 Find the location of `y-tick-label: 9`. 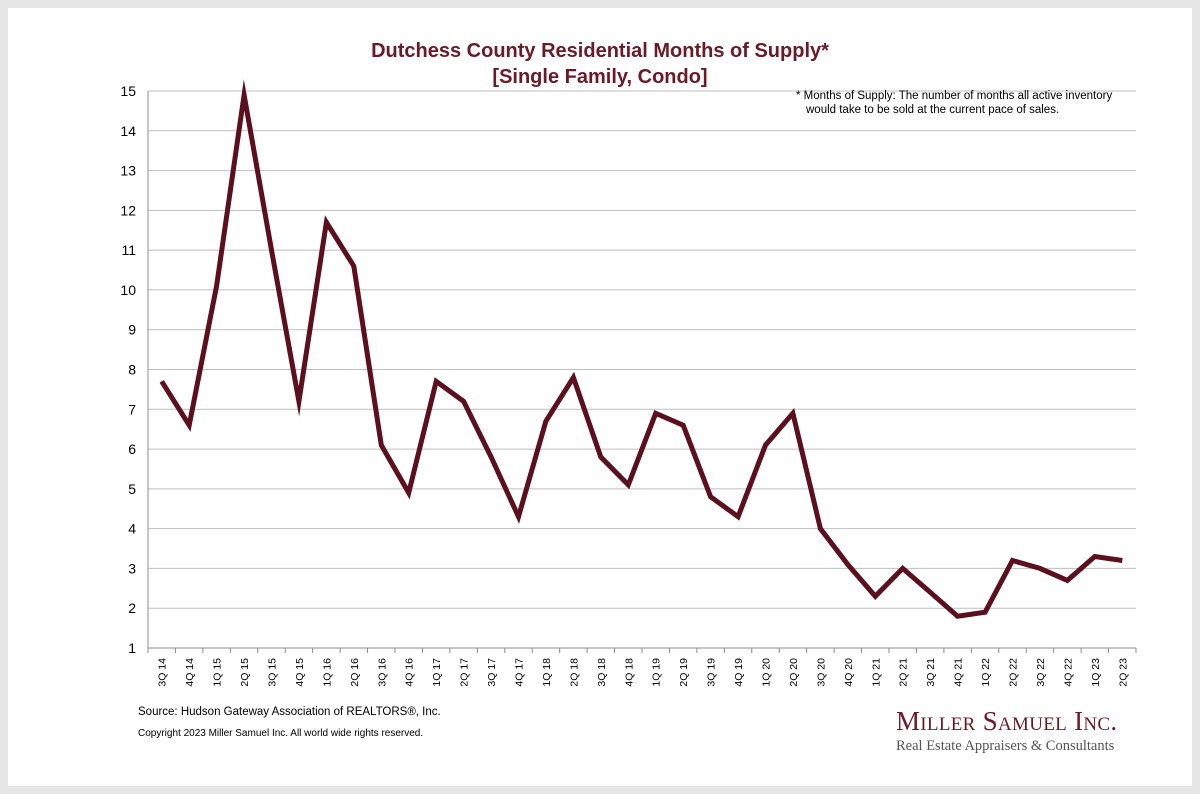

y-tick-label: 9 is located at coordinates (132, 330).